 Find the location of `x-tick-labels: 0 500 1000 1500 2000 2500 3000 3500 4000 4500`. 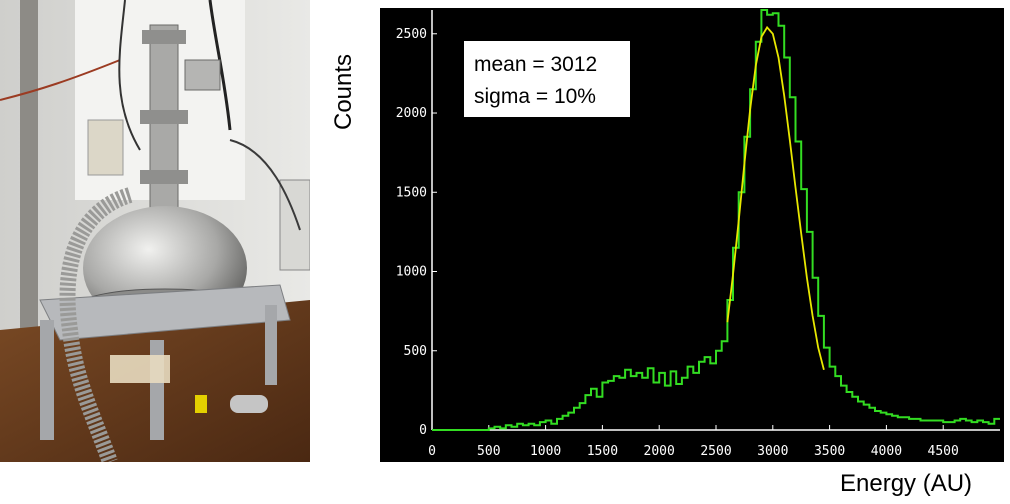

x-tick-labels: 0 500 1000 1500 2000 2500 3000 3500 4000 4500 is located at coordinates (693, 451).